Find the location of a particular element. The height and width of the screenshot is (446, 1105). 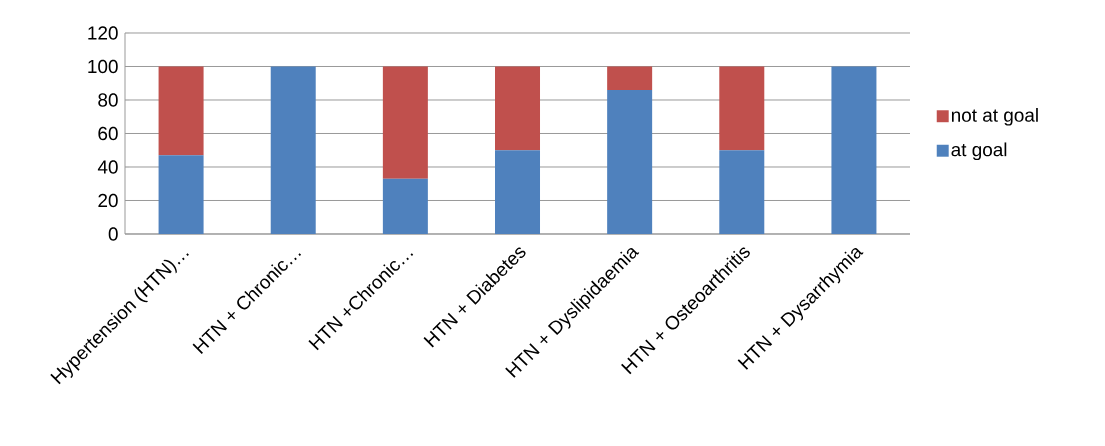

y-tick-label: 40 is located at coordinates (107, 167).